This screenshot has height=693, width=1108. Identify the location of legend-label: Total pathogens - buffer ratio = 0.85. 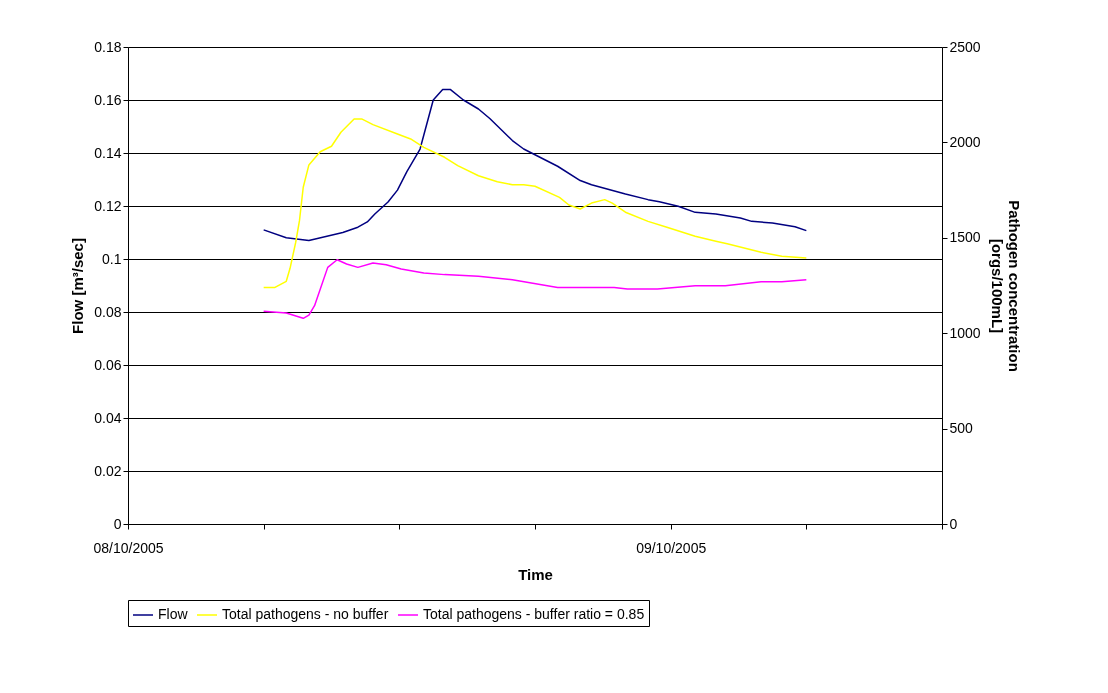
(534, 614).